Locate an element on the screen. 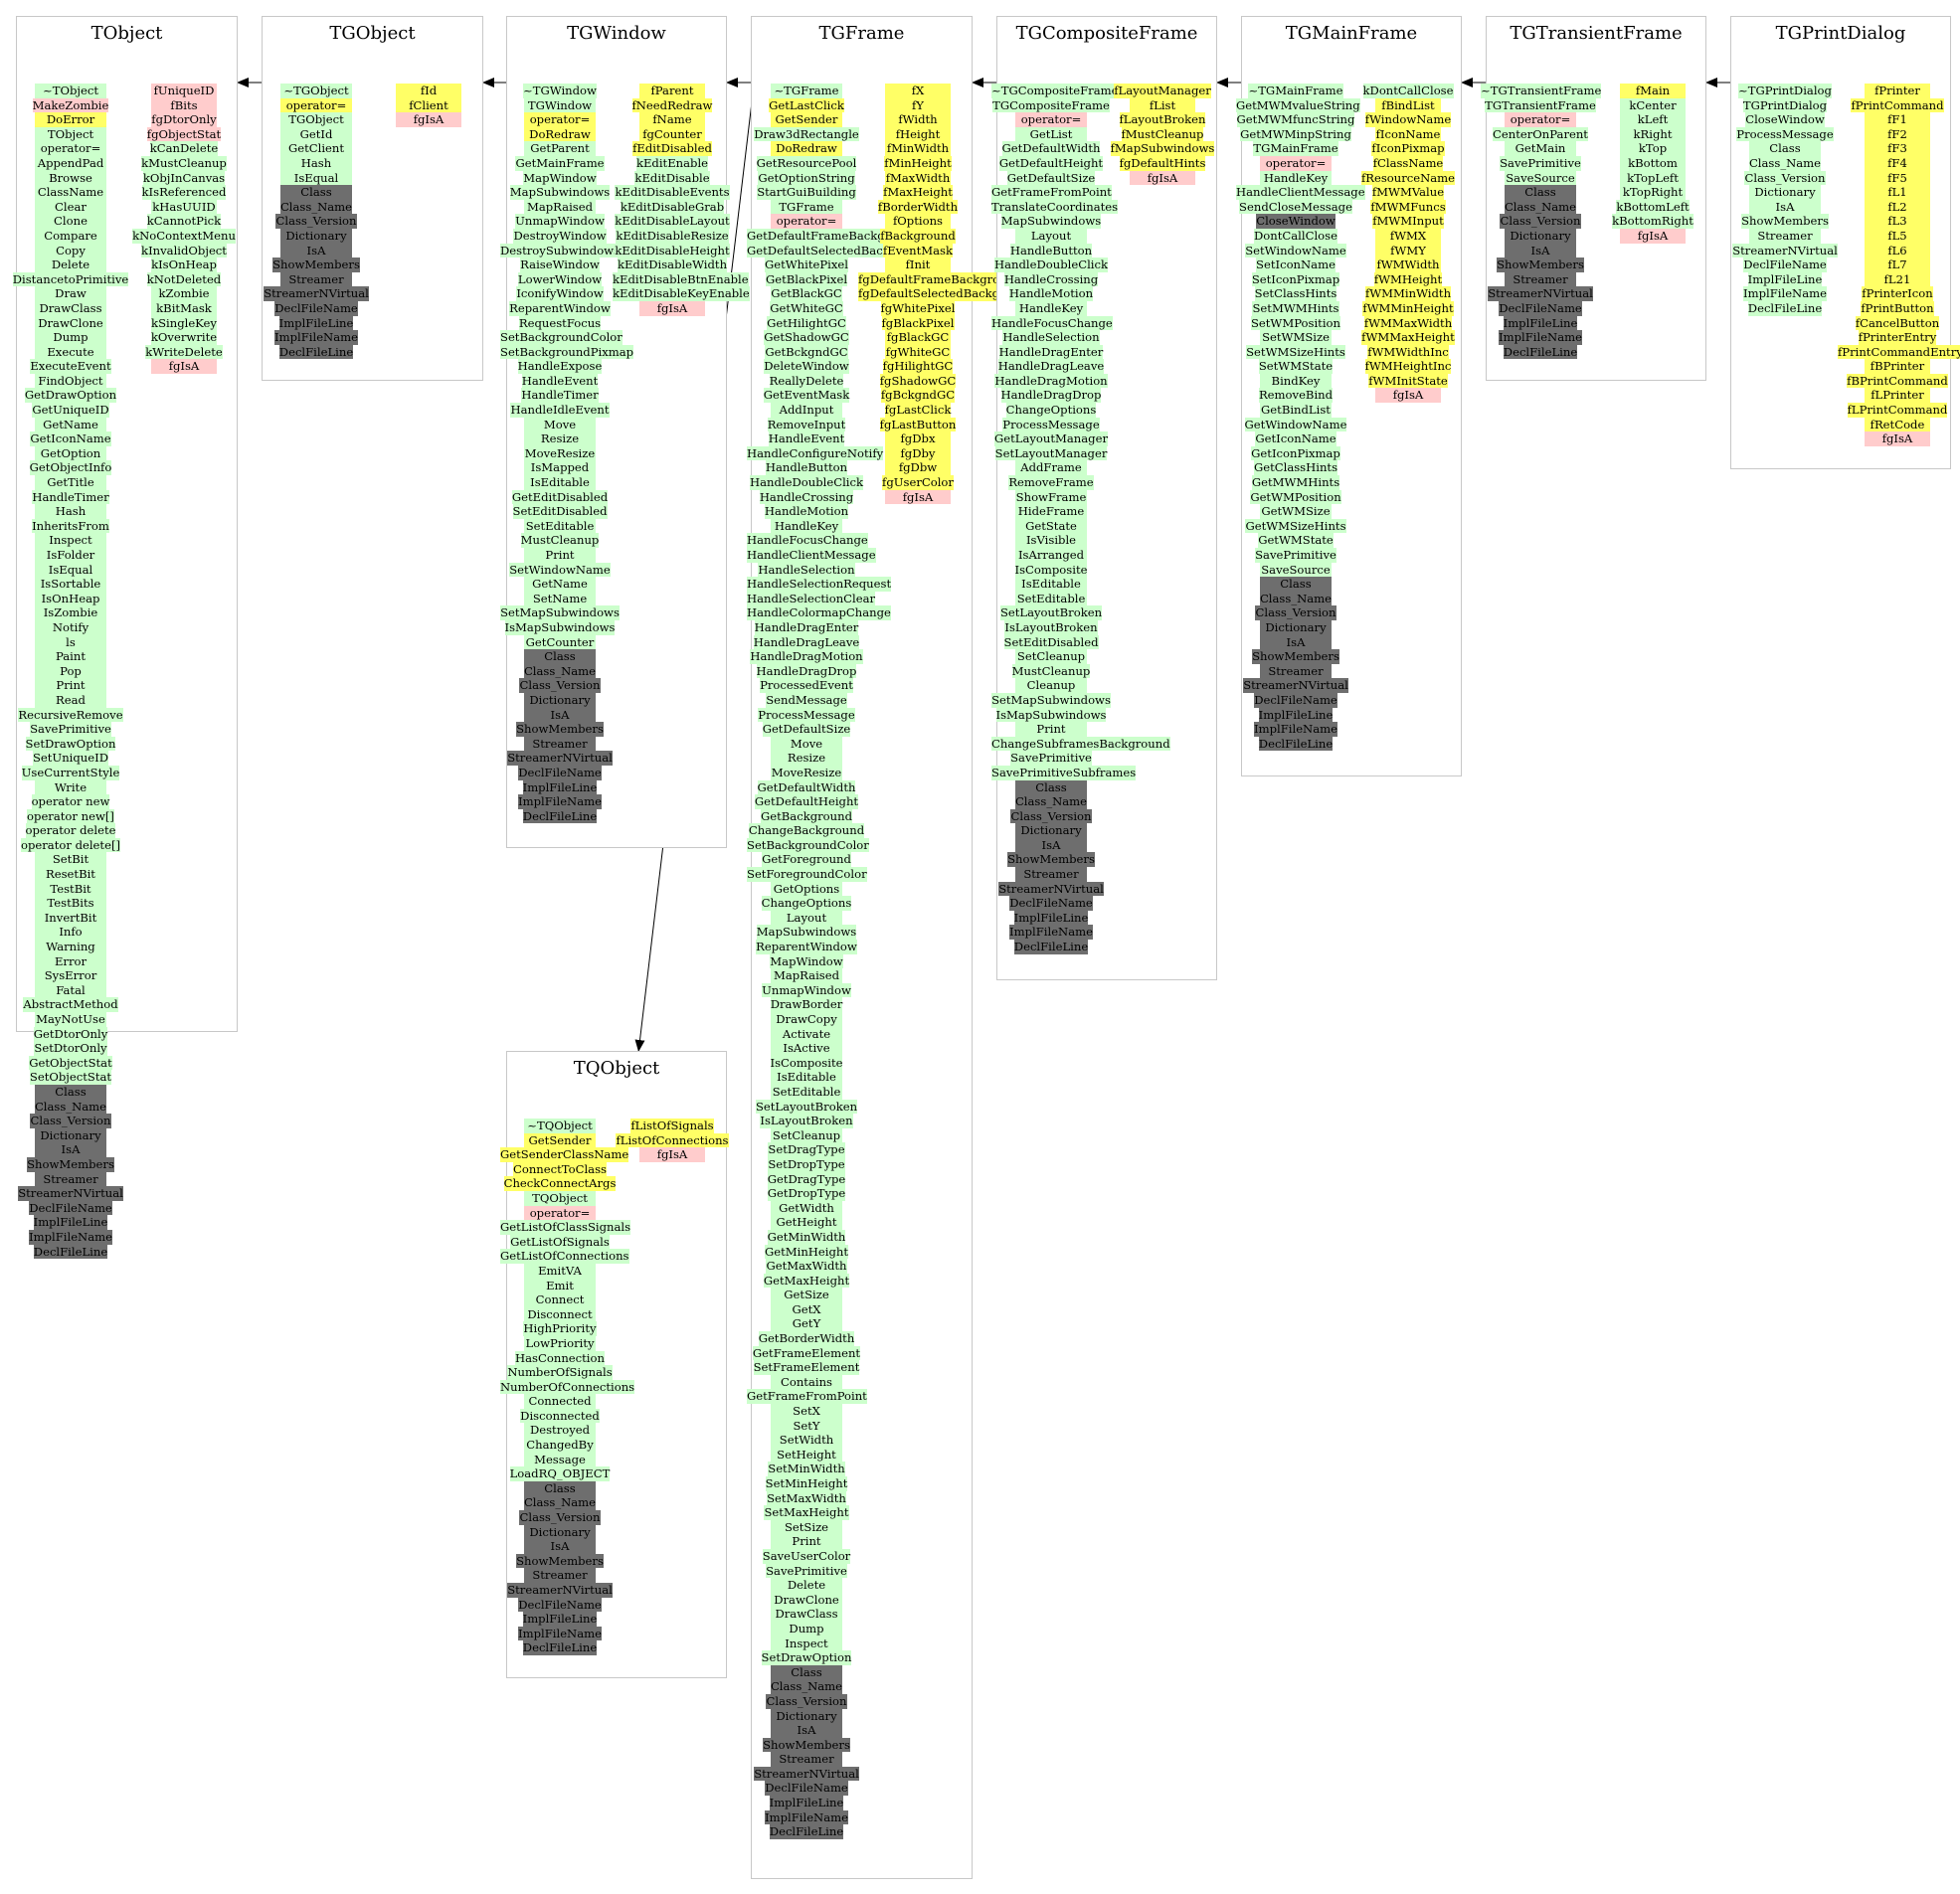 This screenshot has height=1894, width=1960. method-item-label: Class_Name is located at coordinates (1785, 163).